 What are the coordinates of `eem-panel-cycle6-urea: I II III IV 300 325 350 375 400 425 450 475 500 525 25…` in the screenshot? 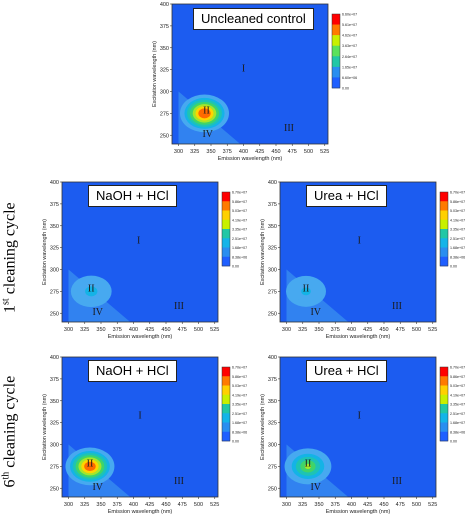 It's located at (361, 434).